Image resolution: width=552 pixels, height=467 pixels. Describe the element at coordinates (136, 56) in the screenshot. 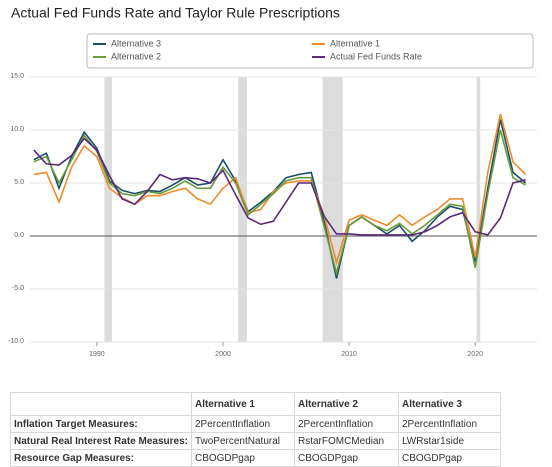

I see `legend-label: Alternative 2` at that location.